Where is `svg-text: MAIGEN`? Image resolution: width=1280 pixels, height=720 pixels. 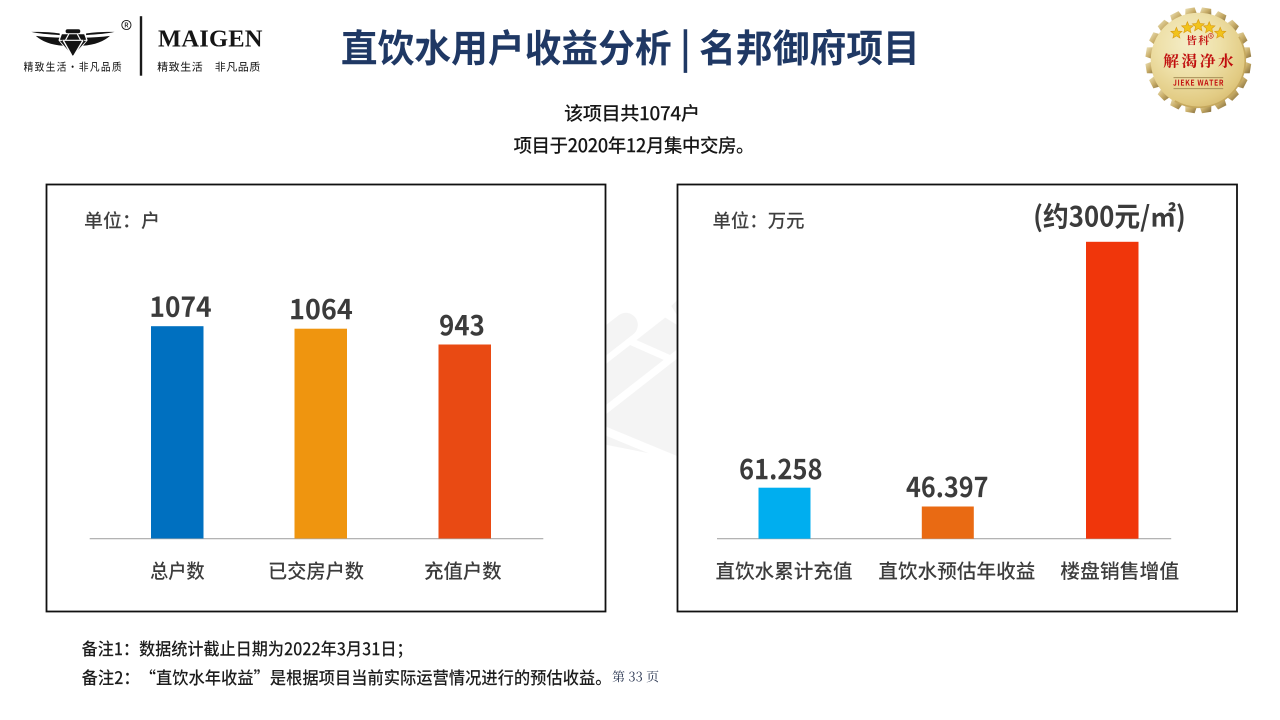
svg-text: MAIGEN is located at coordinates (210, 39).